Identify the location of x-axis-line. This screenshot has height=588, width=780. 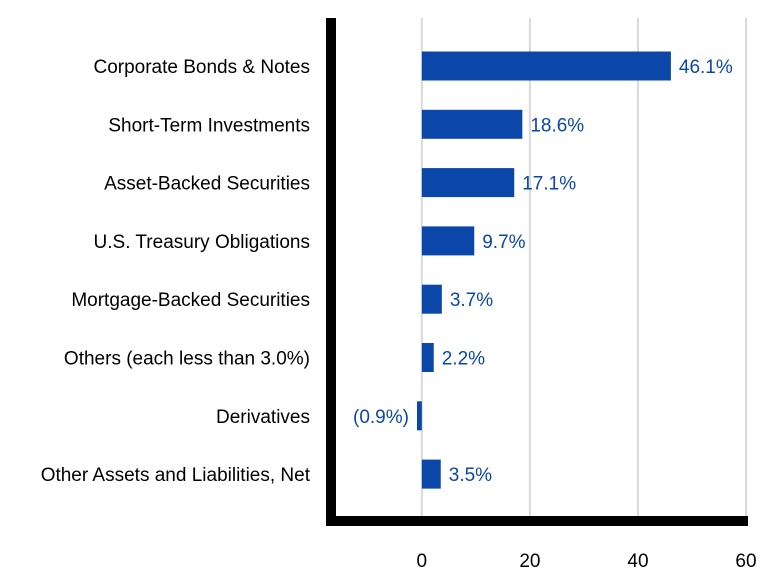
(537, 521).